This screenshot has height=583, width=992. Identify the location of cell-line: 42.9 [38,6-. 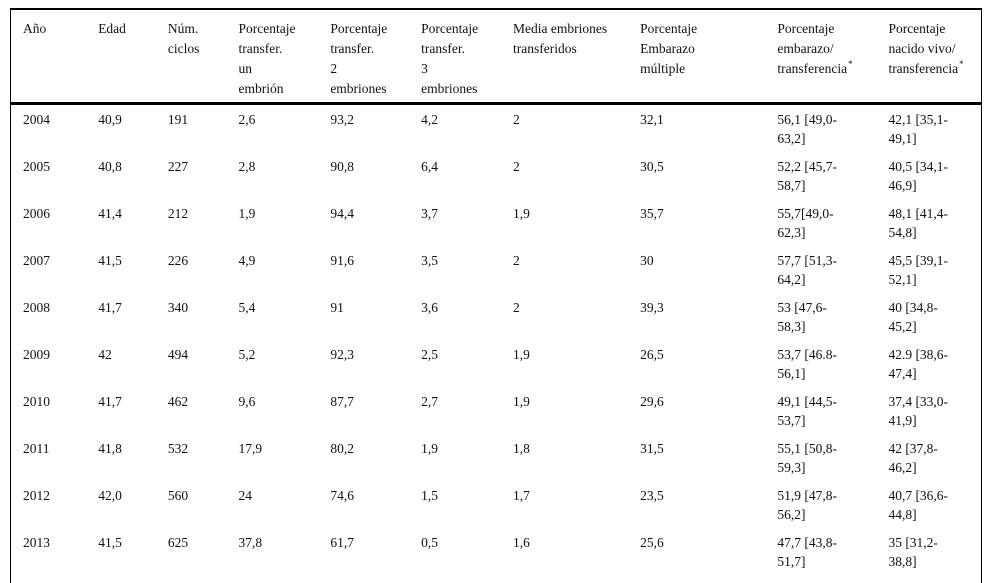
(918, 354).